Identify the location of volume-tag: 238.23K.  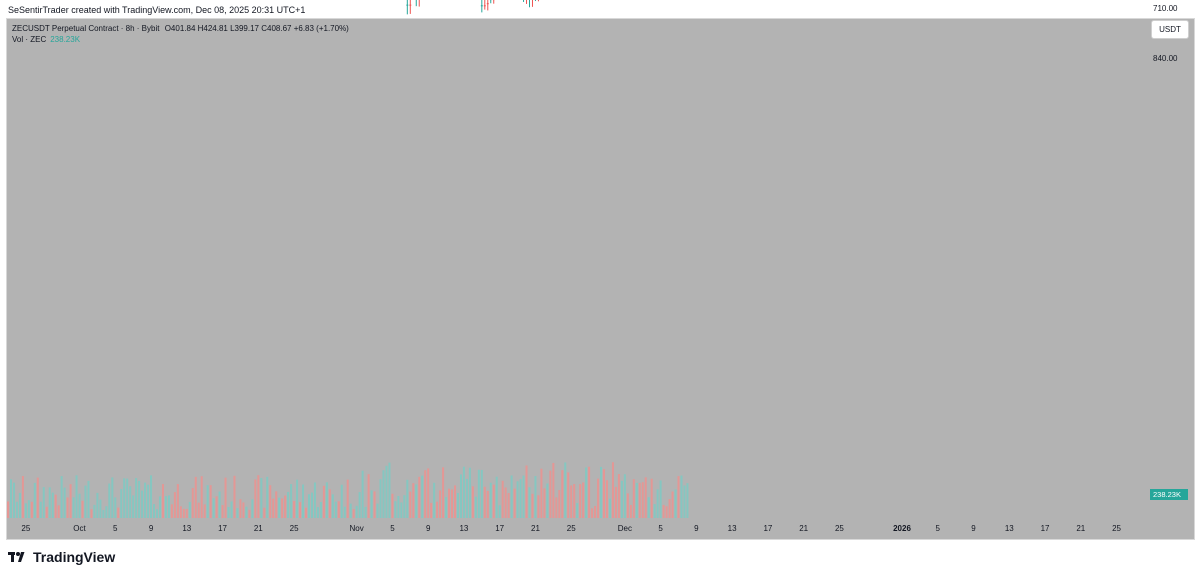
(1167, 494).